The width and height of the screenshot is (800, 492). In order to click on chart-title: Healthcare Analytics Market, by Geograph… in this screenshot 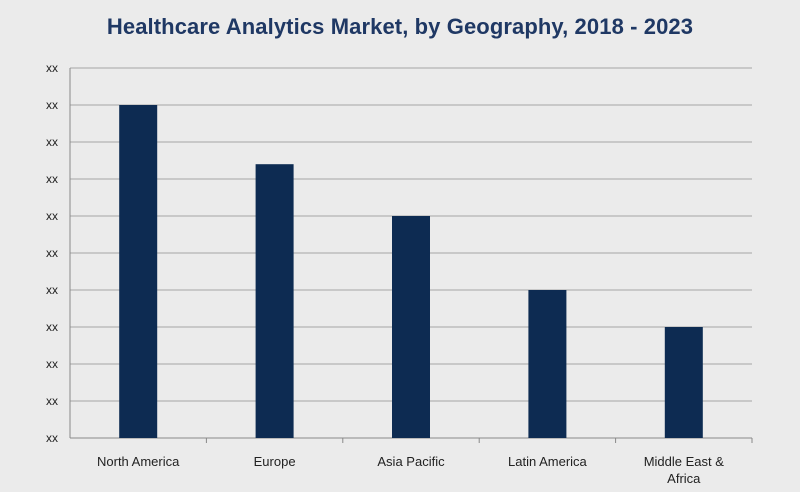, I will do `click(400, 26)`.